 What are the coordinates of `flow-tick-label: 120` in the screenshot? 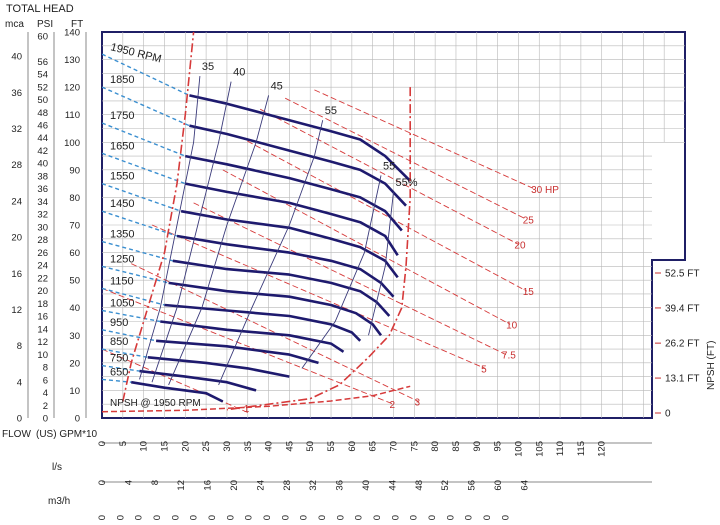 It's located at (602, 449).